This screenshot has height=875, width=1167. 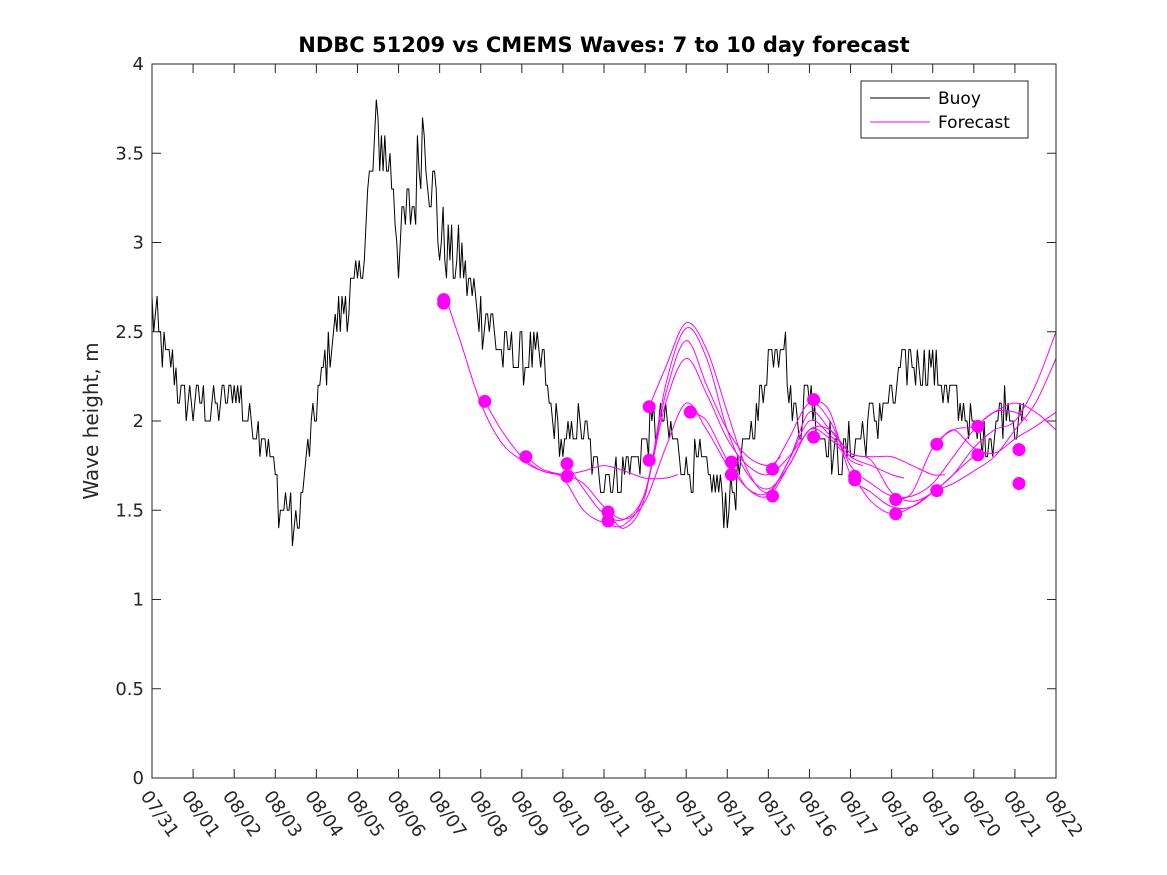 What do you see at coordinates (129, 510) in the screenshot?
I see `y-tick-label: 1.5` at bounding box center [129, 510].